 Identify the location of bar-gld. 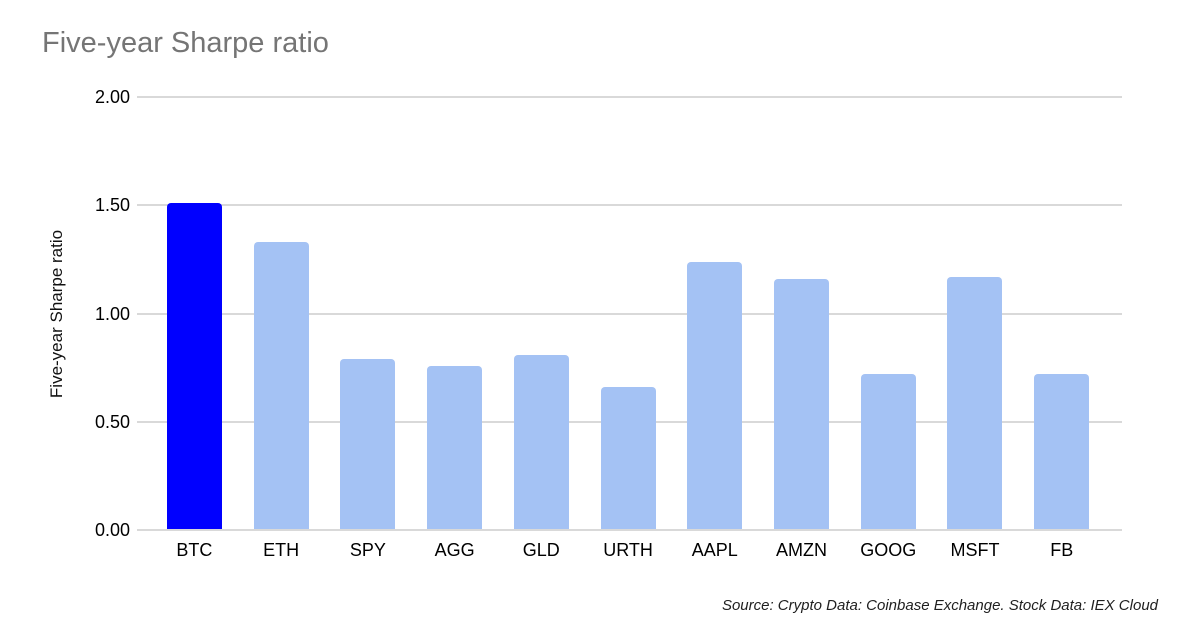
(541, 442).